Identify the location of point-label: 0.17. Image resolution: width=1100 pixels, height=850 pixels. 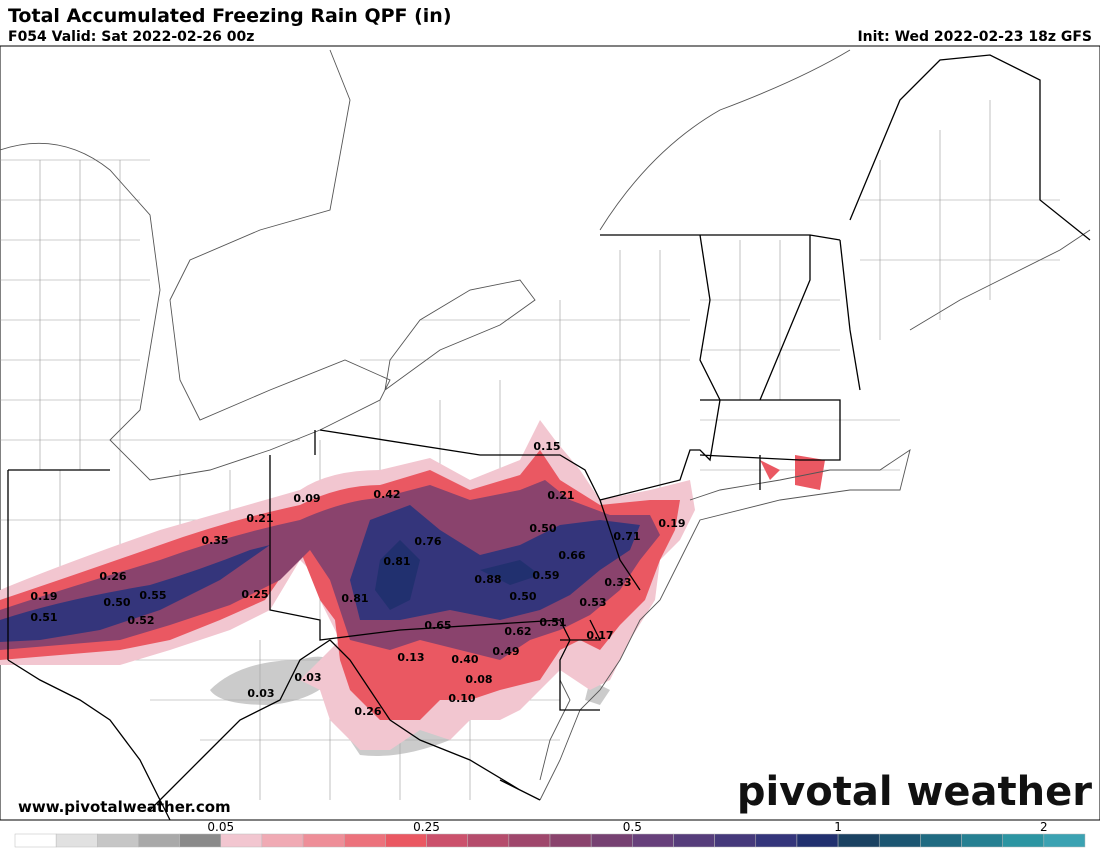
(599, 635).